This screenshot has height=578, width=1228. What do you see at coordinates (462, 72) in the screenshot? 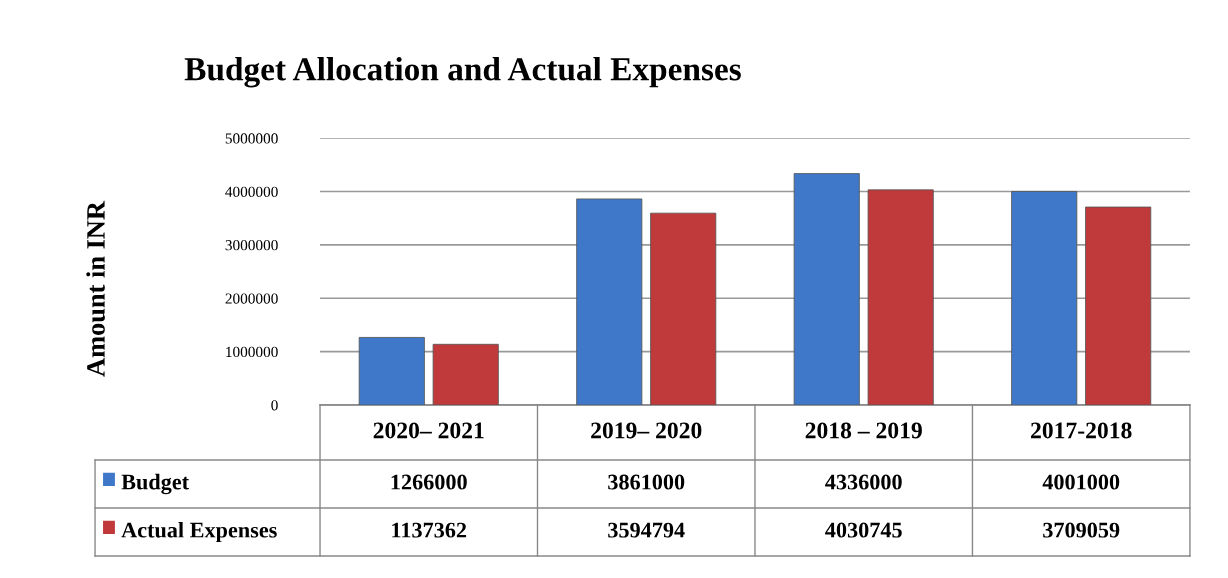
I see `chart-title: Budget Allocation and Actual Expenses` at bounding box center [462, 72].